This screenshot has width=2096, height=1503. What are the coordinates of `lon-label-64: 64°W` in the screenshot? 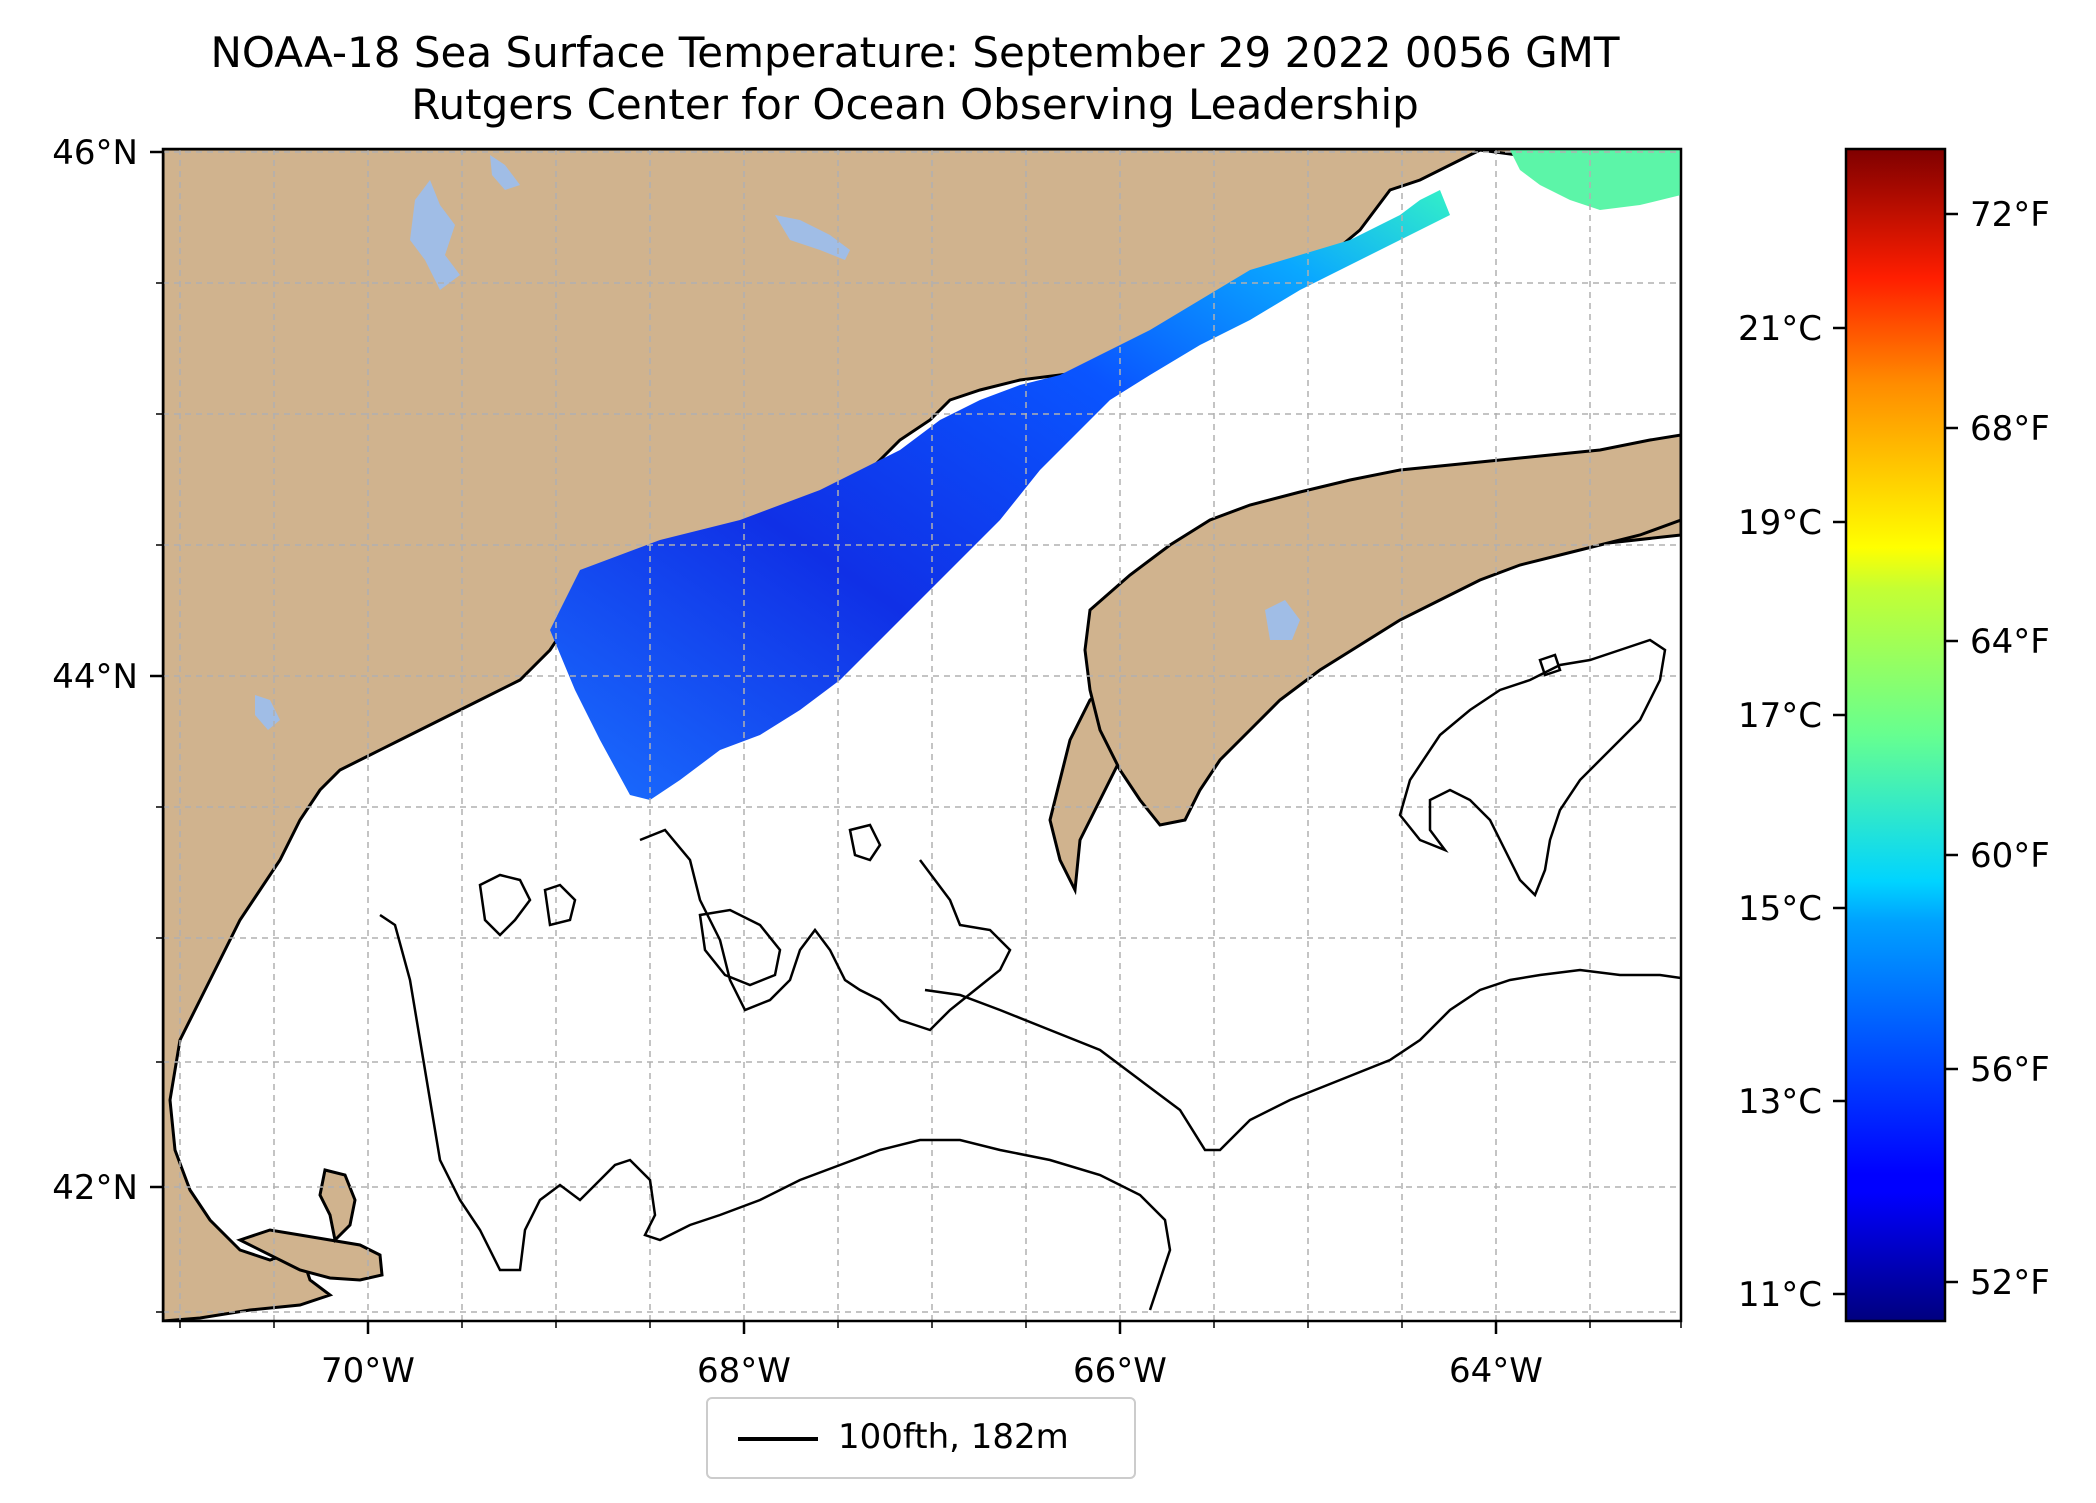 It's located at (1496, 1371).